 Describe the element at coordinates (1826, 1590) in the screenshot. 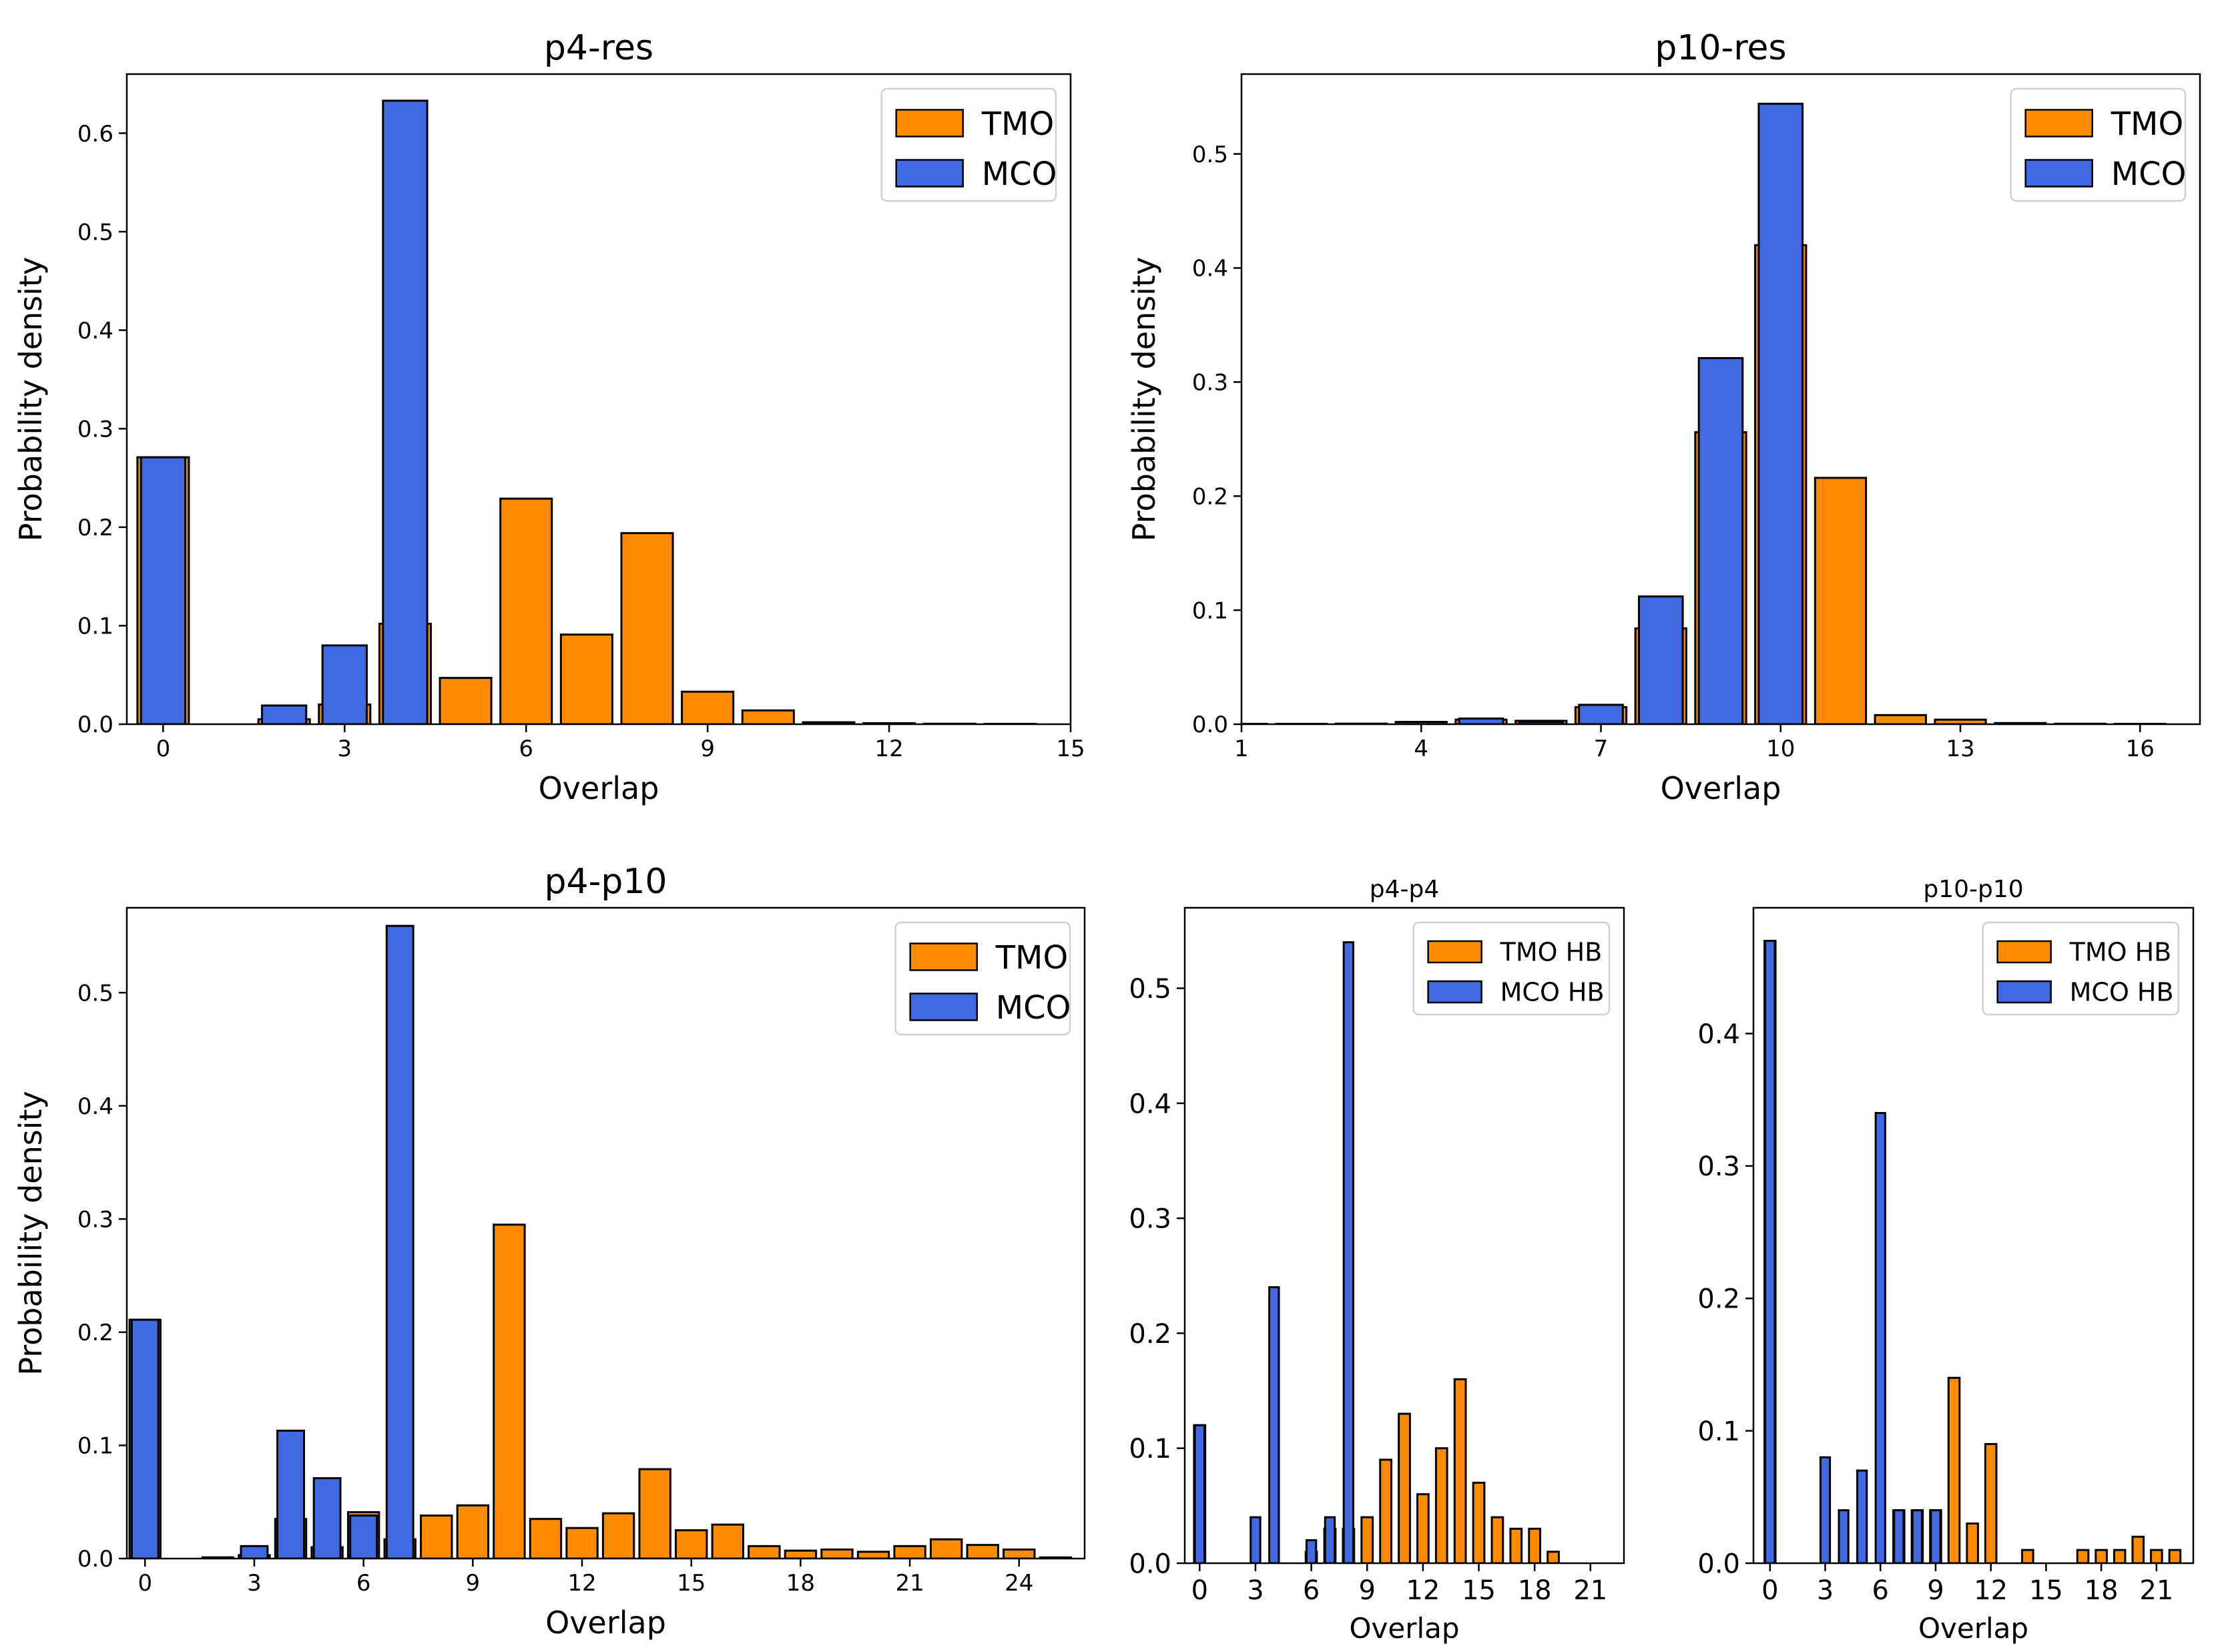

I see `x-tick-label: 3` at that location.